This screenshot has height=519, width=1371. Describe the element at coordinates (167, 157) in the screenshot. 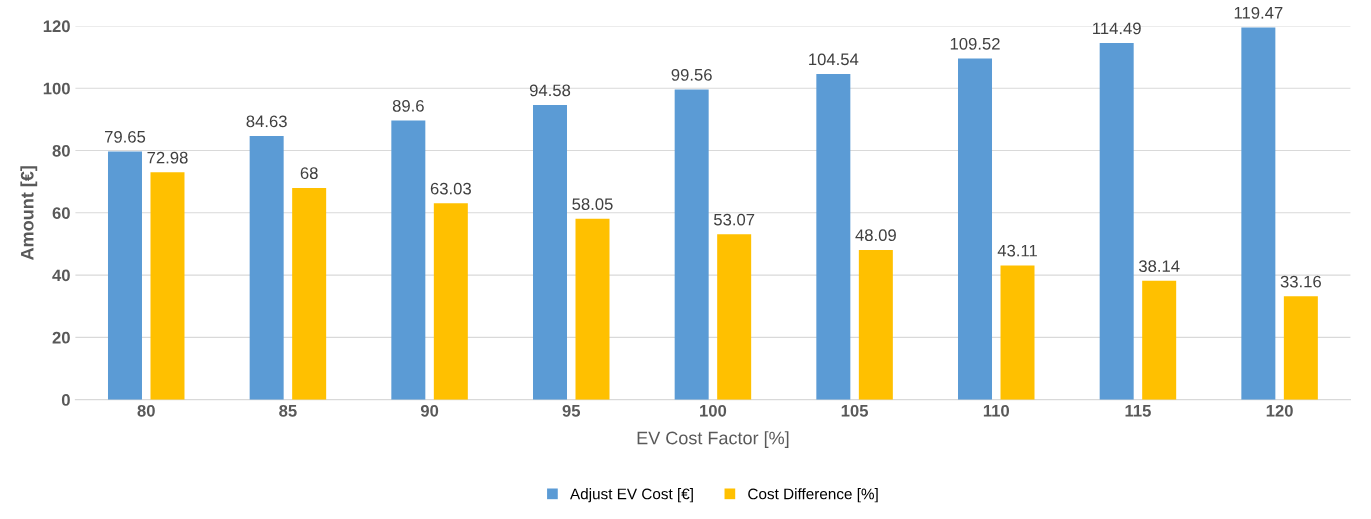

I see `data-label: 72.98` at that location.